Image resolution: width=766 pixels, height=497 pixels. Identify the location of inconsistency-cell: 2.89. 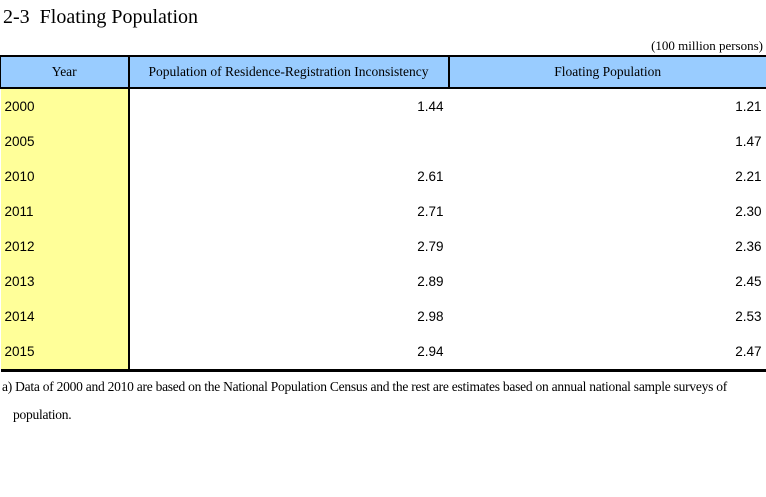
(289, 281).